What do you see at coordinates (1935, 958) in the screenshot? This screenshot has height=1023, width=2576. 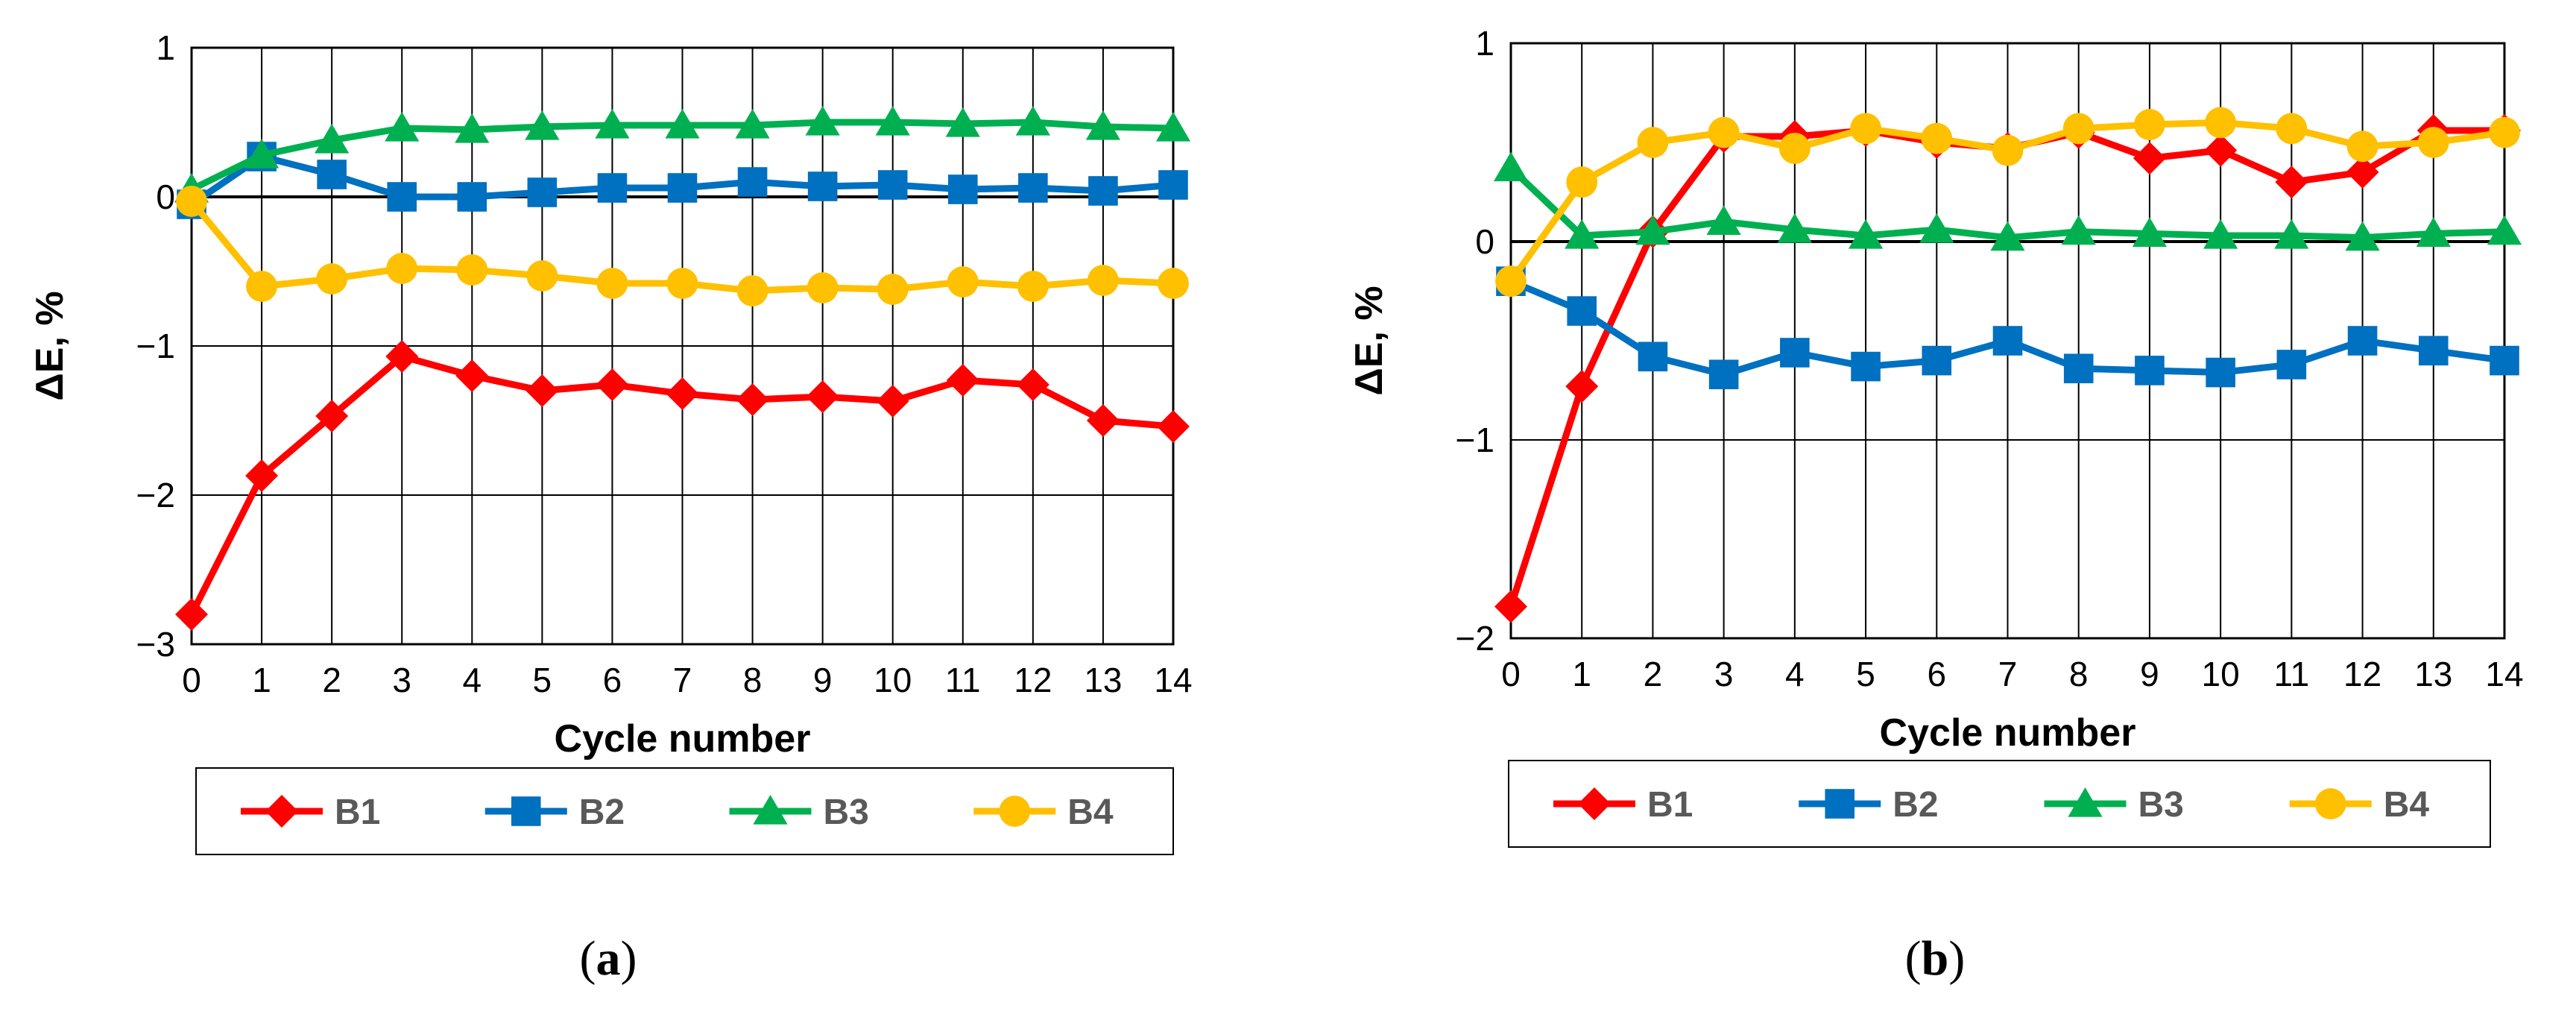 I see `caption-b: (b)` at bounding box center [1935, 958].